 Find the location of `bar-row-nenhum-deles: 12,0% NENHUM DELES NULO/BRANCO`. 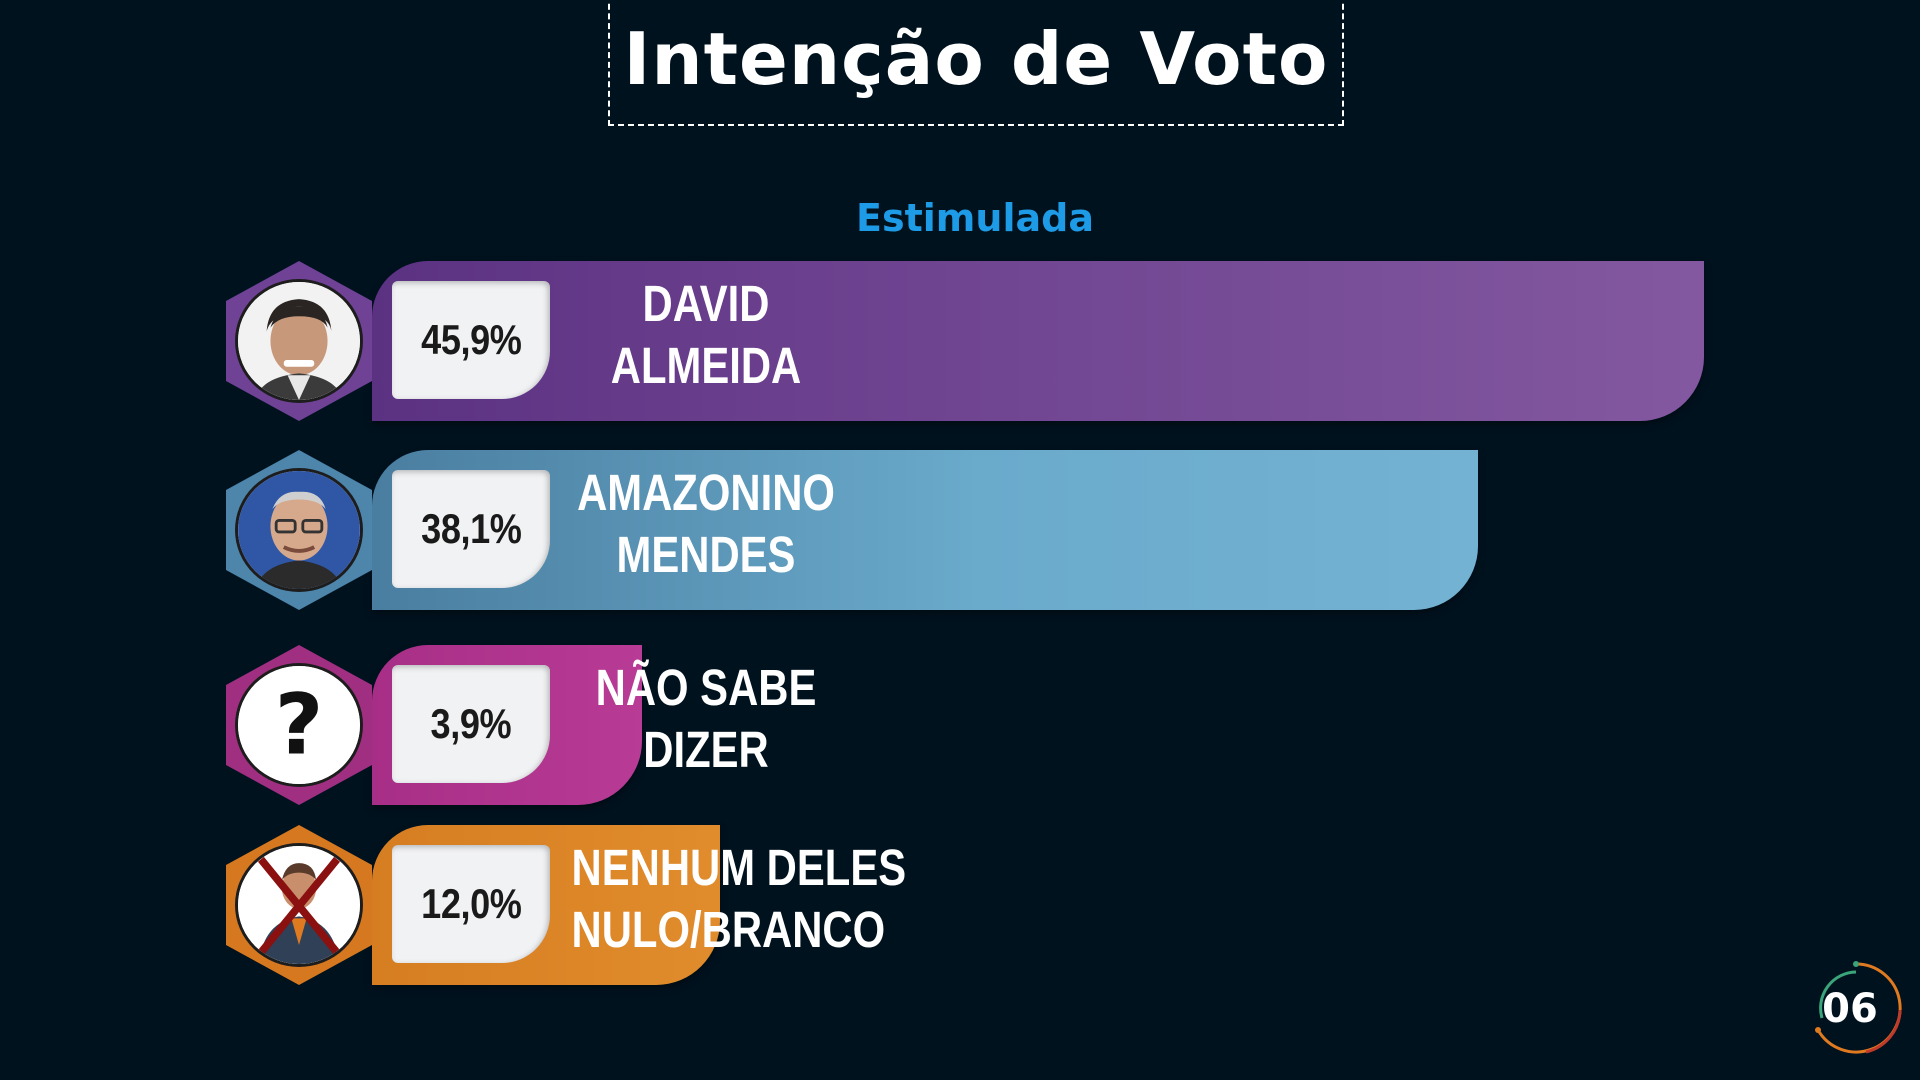

bar-row-nenhum-deles: 12,0% NENHUM DELES NULO/BRANCO is located at coordinates (960, 905).